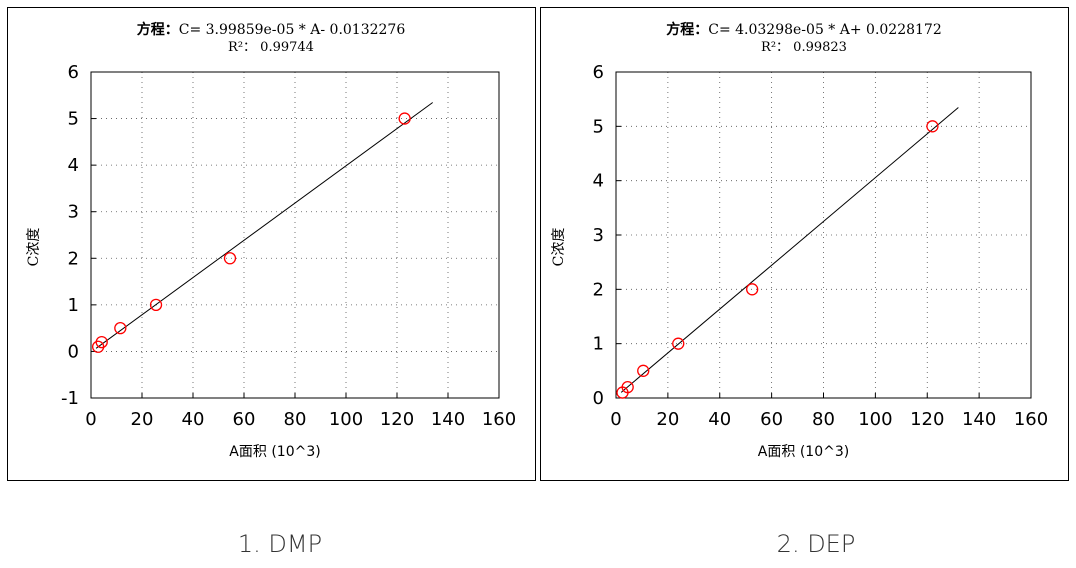 Image resolution: width=1076 pixels, height=568 pixels. Describe the element at coordinates (825, 30) in the screenshot. I see `equation-text: C= 4.03298e-05 * A+ 0.0228172` at that location.